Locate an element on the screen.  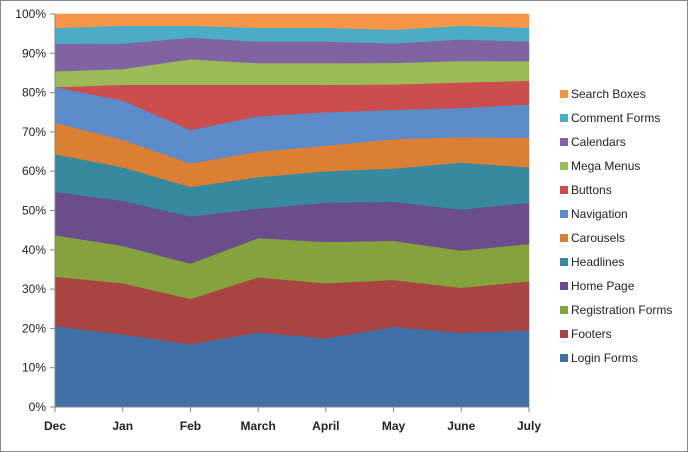
legend-label: Registration Forms is located at coordinates (621, 310).